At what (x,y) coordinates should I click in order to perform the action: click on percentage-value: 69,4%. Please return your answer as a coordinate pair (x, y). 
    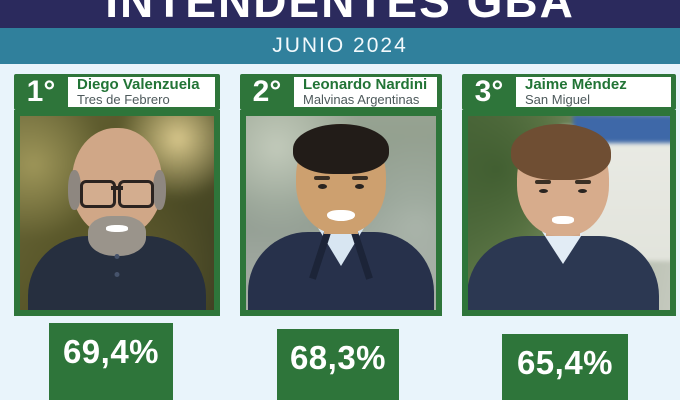
    Looking at the image, I should click on (111, 351).